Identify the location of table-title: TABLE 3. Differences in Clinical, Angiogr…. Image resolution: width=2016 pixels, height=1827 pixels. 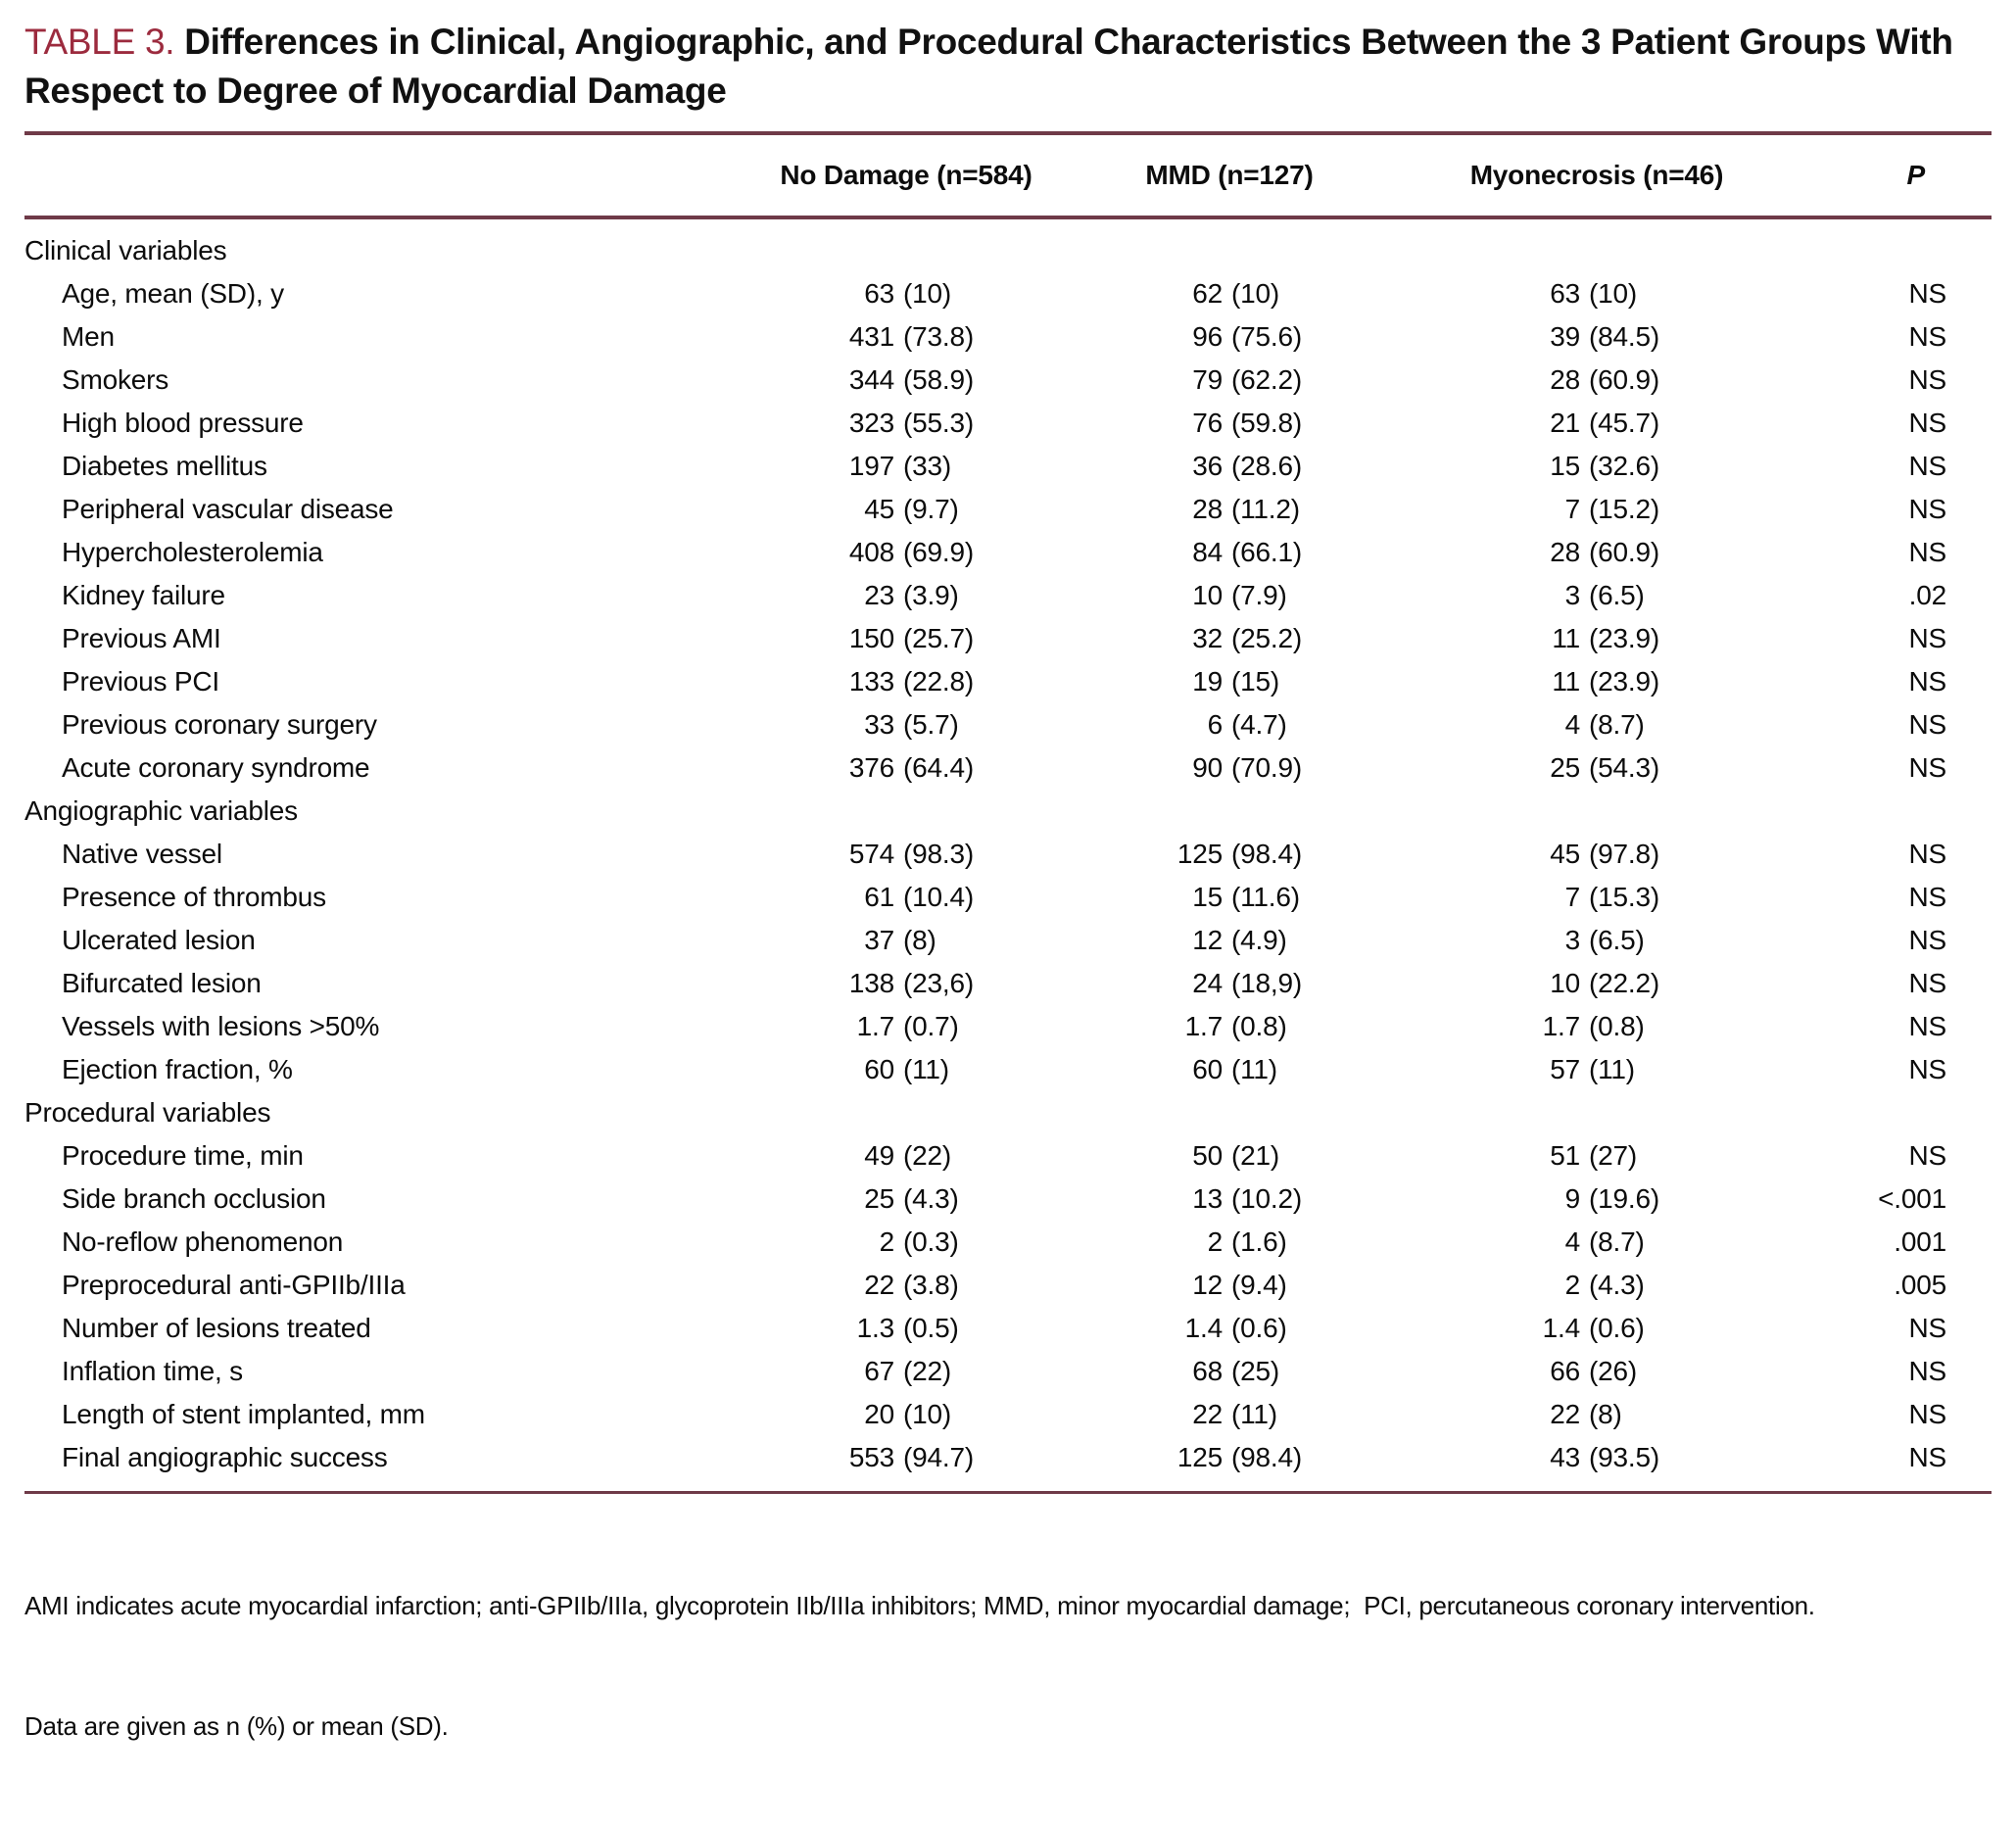
(1008, 67).